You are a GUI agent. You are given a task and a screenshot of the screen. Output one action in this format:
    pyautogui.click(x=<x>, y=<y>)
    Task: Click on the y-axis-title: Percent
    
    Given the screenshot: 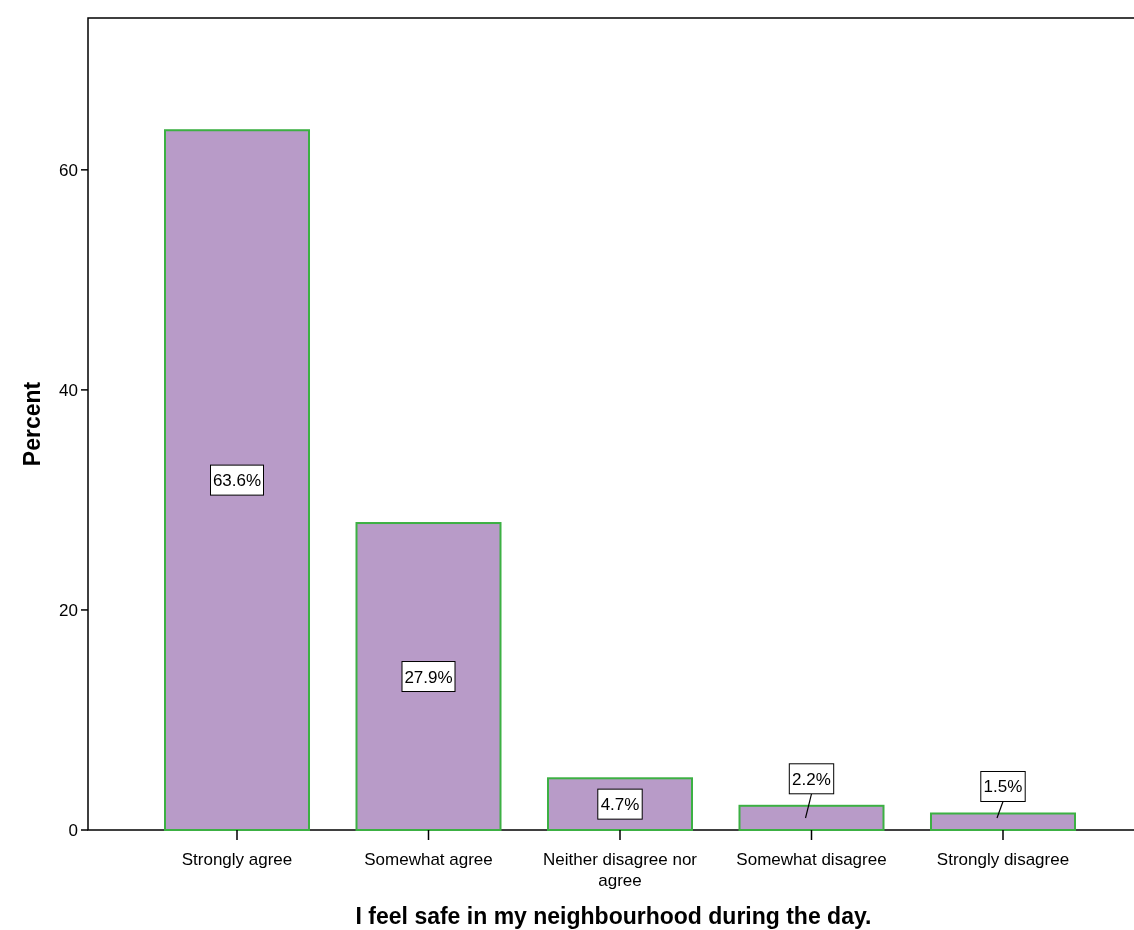 What is the action you would take?
    pyautogui.click(x=32, y=424)
    